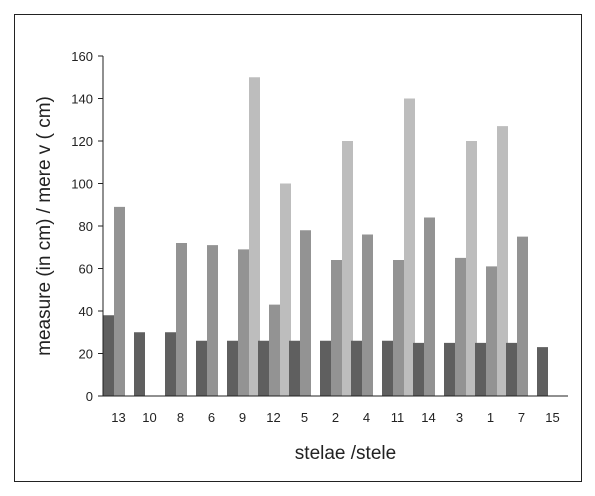 This screenshot has width=595, height=496. Describe the element at coordinates (118, 417) in the screenshot. I see `x-tick-label: 13` at that location.